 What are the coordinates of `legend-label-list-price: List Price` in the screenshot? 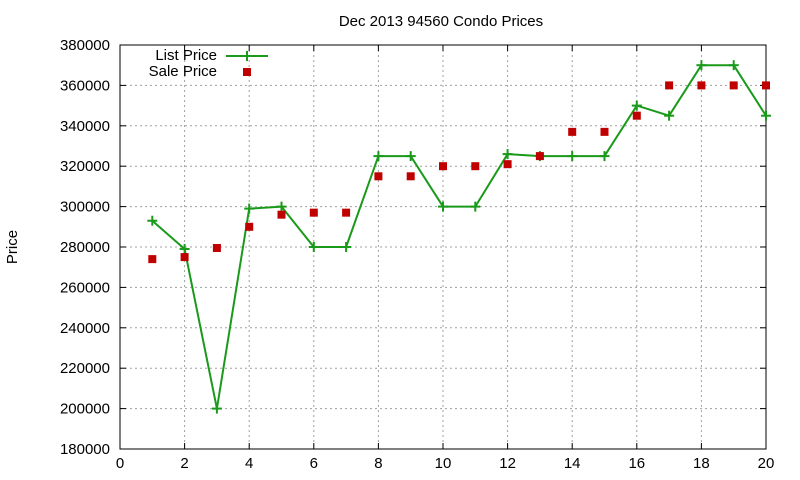 It's located at (186, 55).